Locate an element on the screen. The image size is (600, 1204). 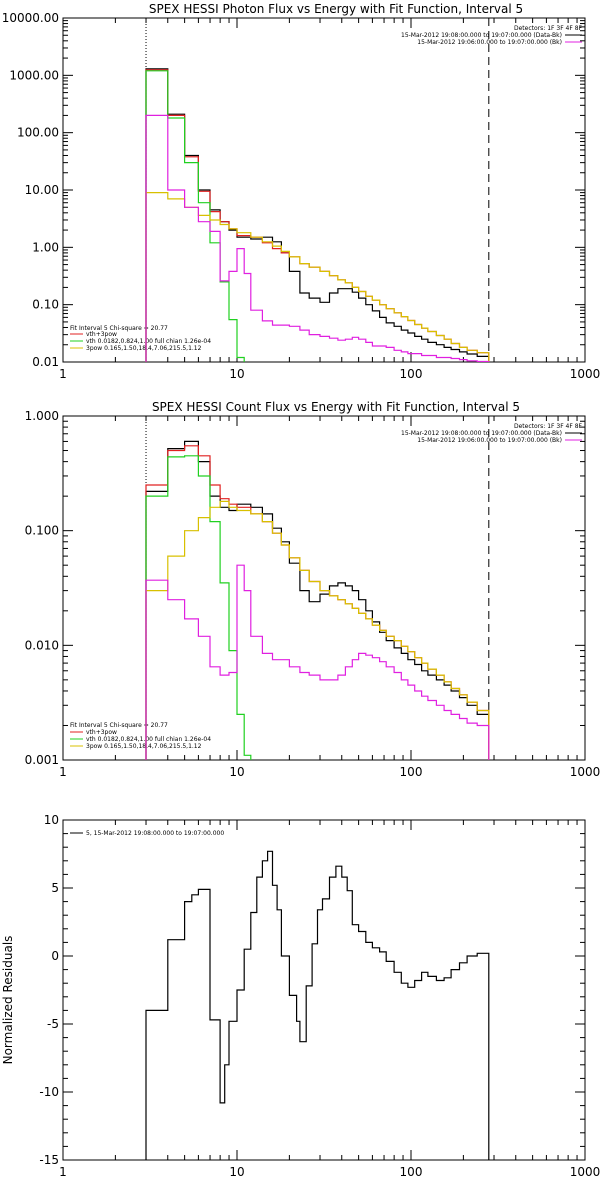
panel1-fit-header: Fit Interval 5 Chi-square = 20.77 is located at coordinates (119, 328).